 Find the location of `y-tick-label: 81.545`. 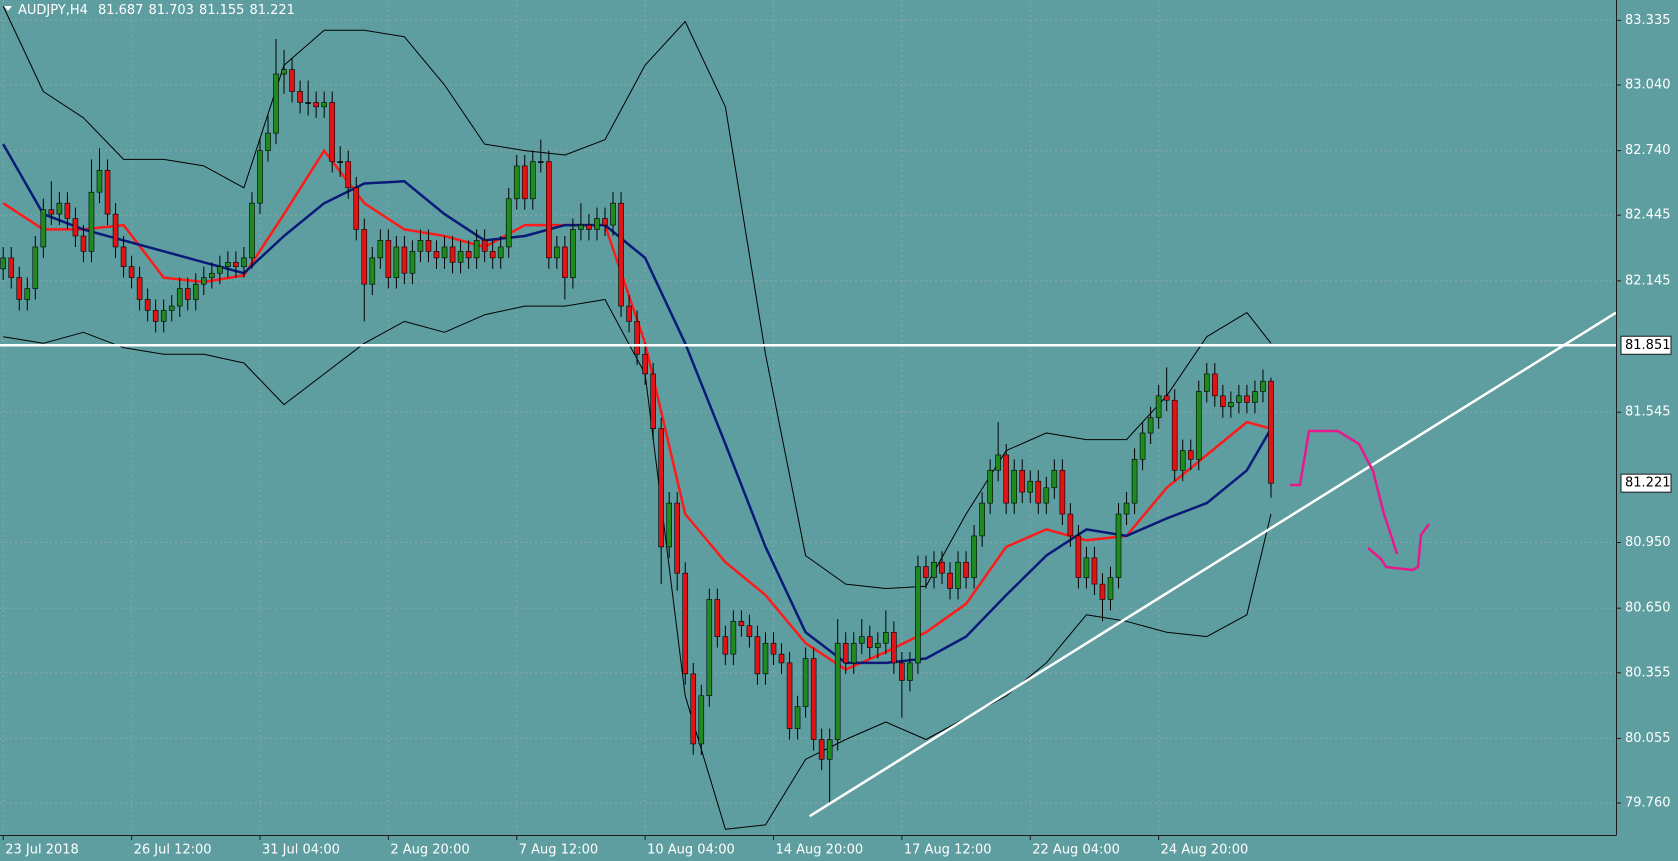

y-tick-label: 81.545 is located at coordinates (1648, 412).